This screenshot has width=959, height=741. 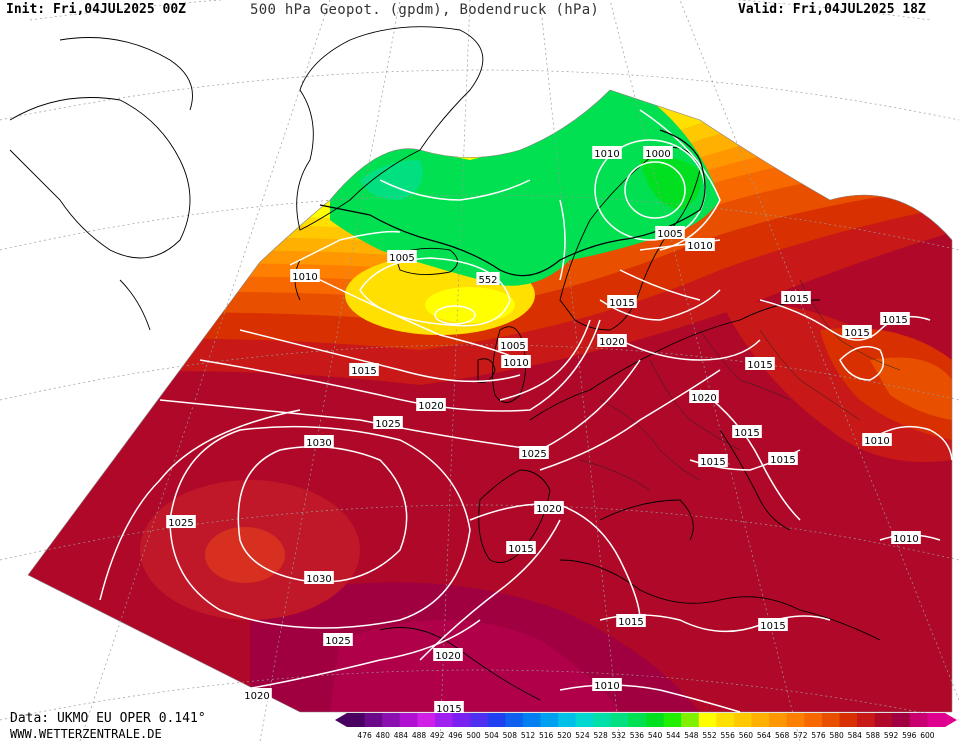 I want to click on valid-time: Valid: Fri,04JUL2025 18Z, so click(x=832, y=9).